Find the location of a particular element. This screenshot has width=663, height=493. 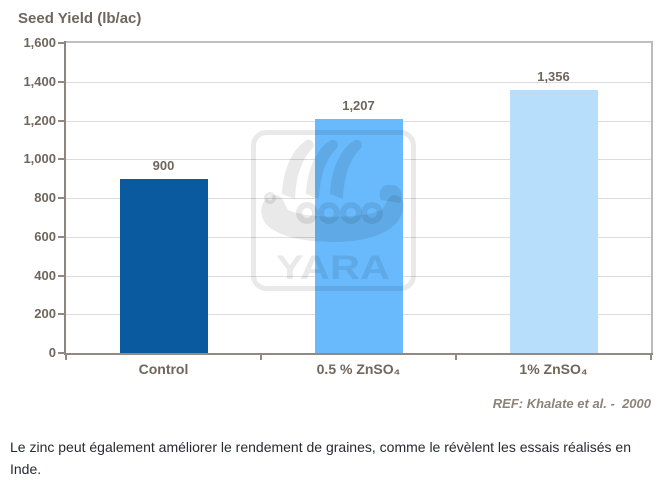

y-axis-tick-label: 200 is located at coordinates (45, 314).